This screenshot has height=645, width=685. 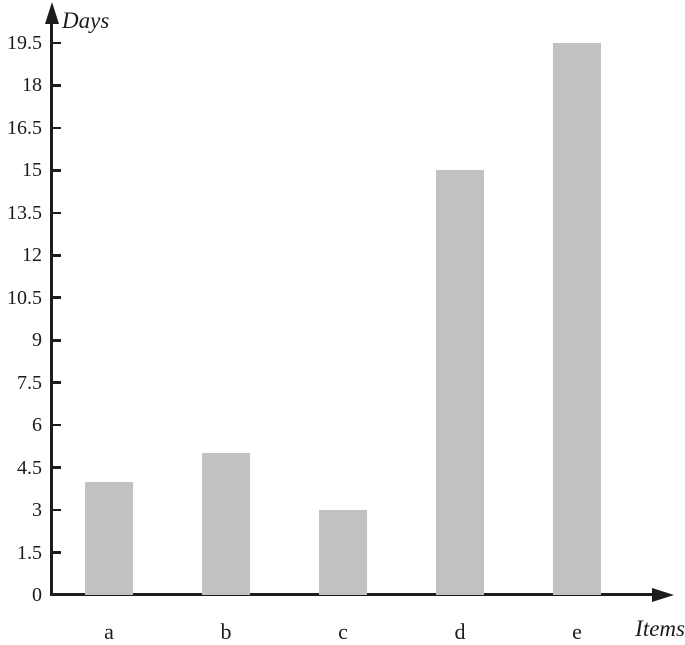 What do you see at coordinates (24, 43) in the screenshot?
I see `y-tick-label: 19.5` at bounding box center [24, 43].